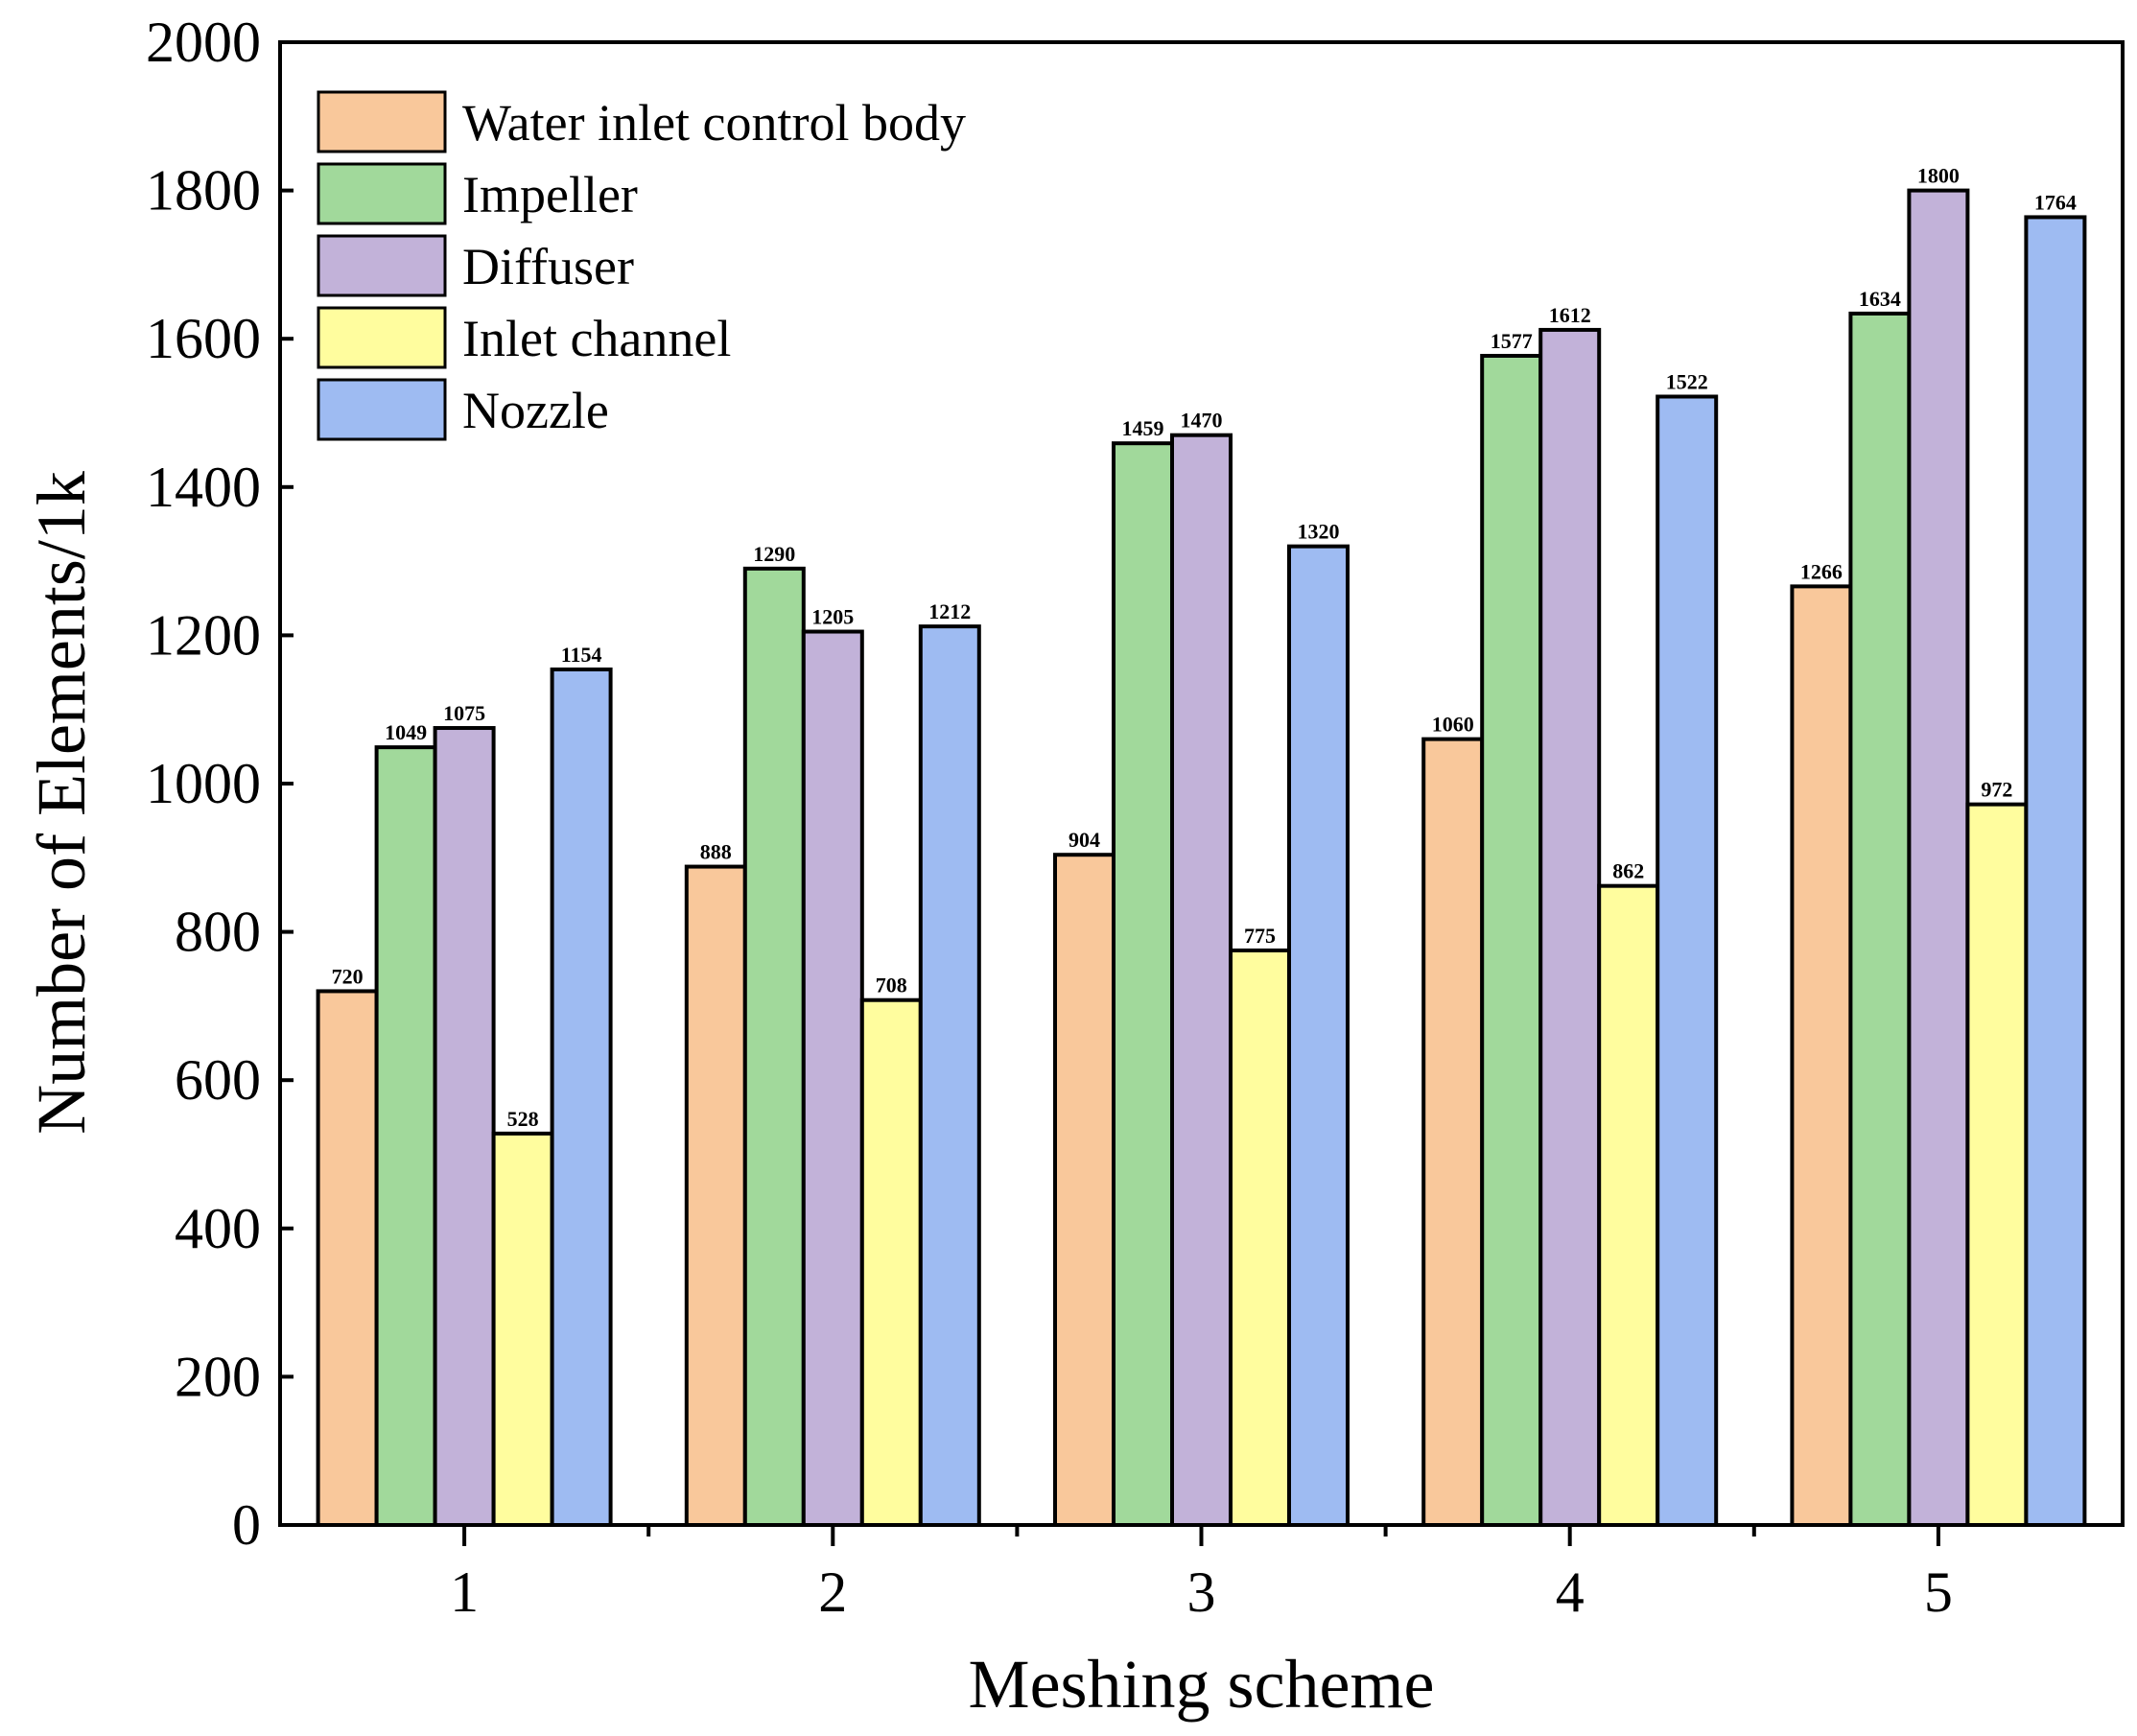  Describe the element at coordinates (581, 655) in the screenshot. I see `data-label: 1154` at that location.